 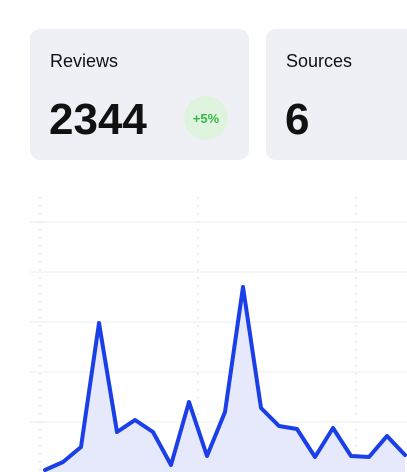 I want to click on card-title: Reviews, so click(x=84, y=61).